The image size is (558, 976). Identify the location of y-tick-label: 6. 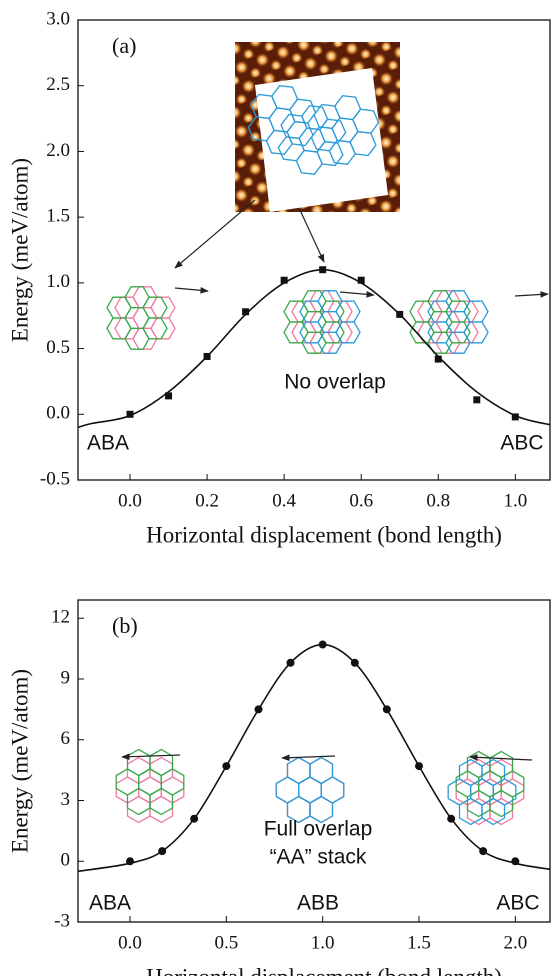
(66, 738).